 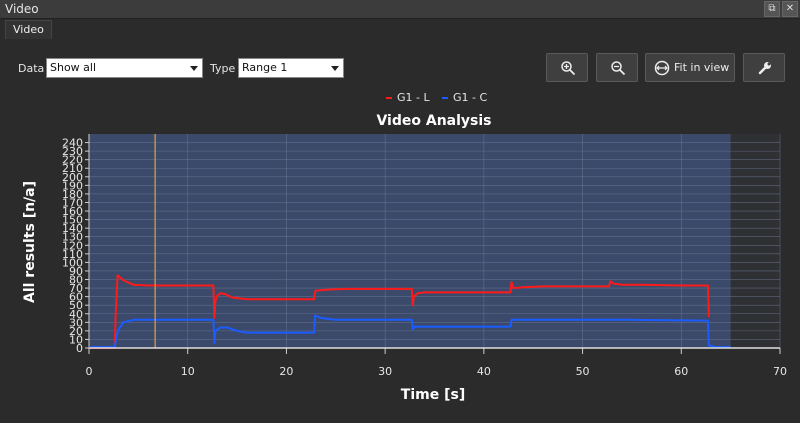 I want to click on y-tick-label: 90, so click(x=76, y=271).